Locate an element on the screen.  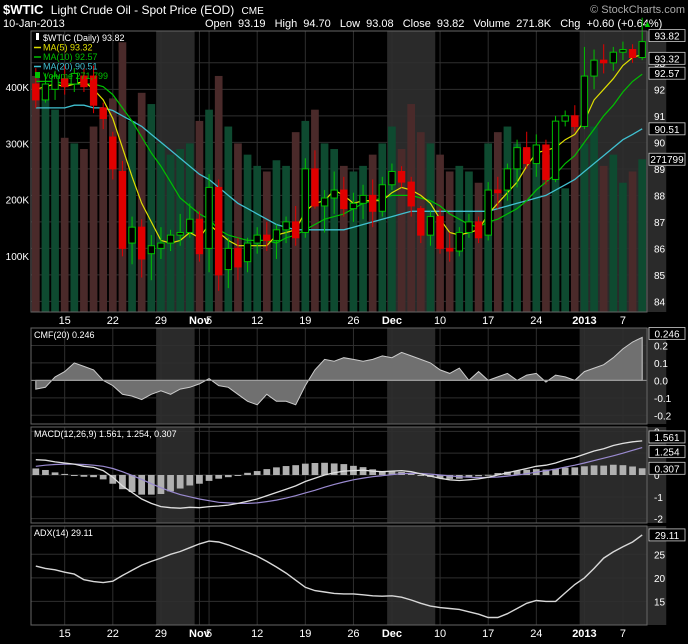
price-y-tick-label: 91 is located at coordinates (660, 117).